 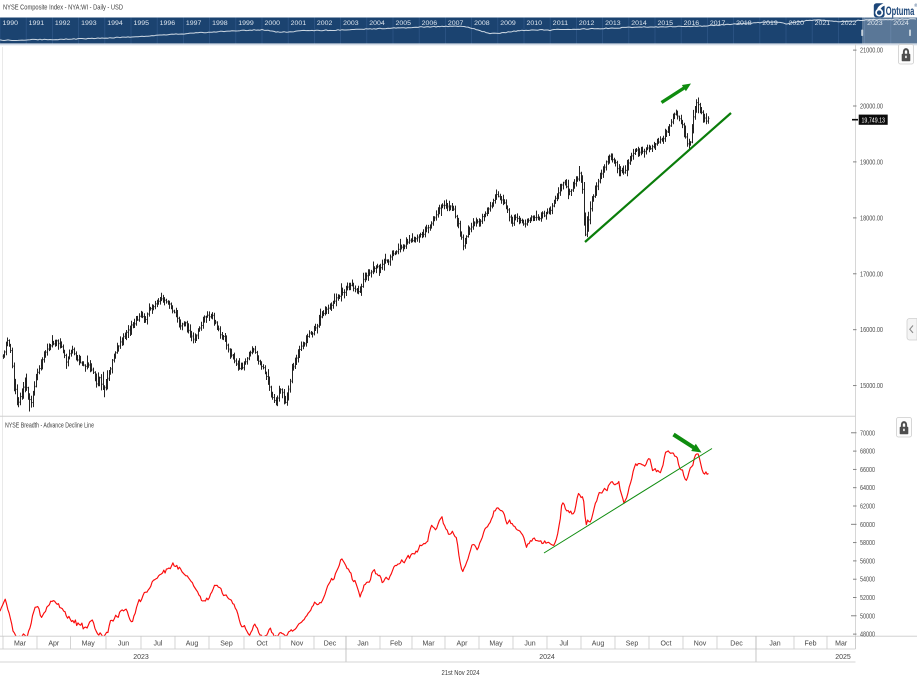 What do you see at coordinates (770, 23) in the screenshot?
I see `svg-text: 2019` at bounding box center [770, 23].